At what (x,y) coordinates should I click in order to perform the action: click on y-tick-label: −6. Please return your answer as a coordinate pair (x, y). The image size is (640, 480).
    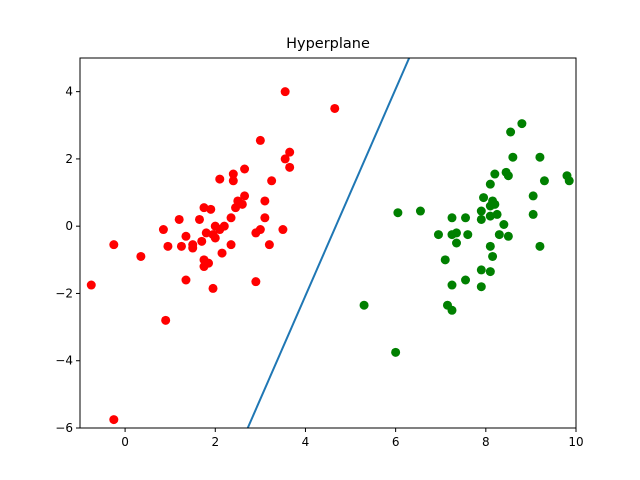
    Looking at the image, I should click on (64, 428).